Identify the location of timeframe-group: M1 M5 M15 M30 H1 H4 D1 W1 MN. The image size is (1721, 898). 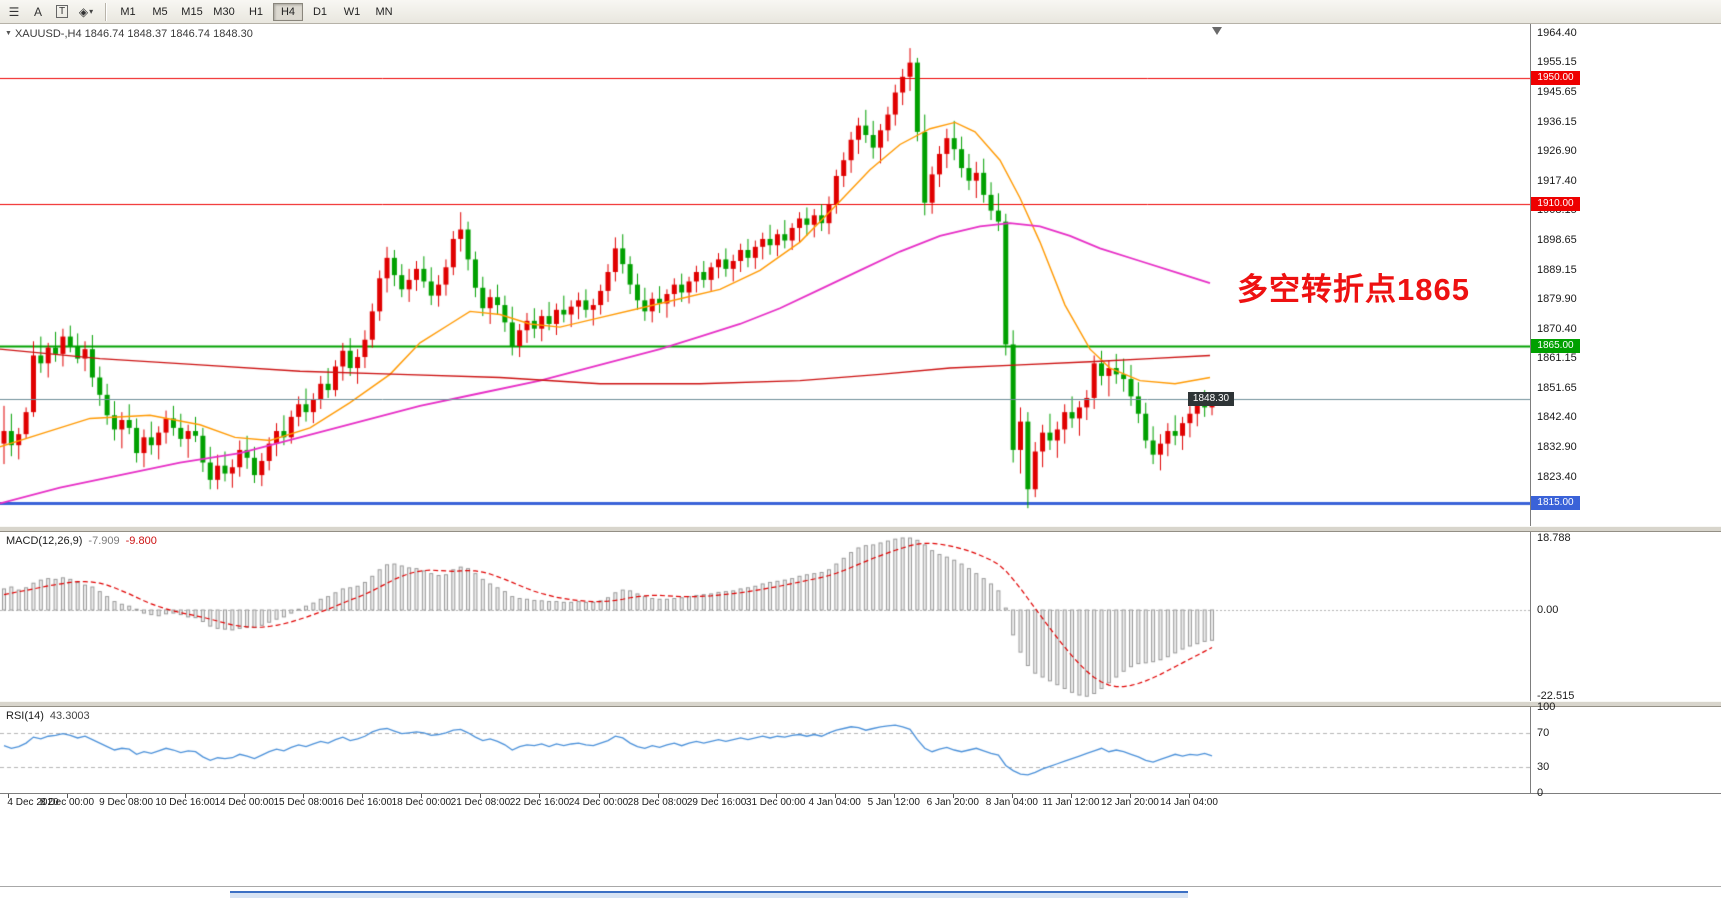
(257, 11).